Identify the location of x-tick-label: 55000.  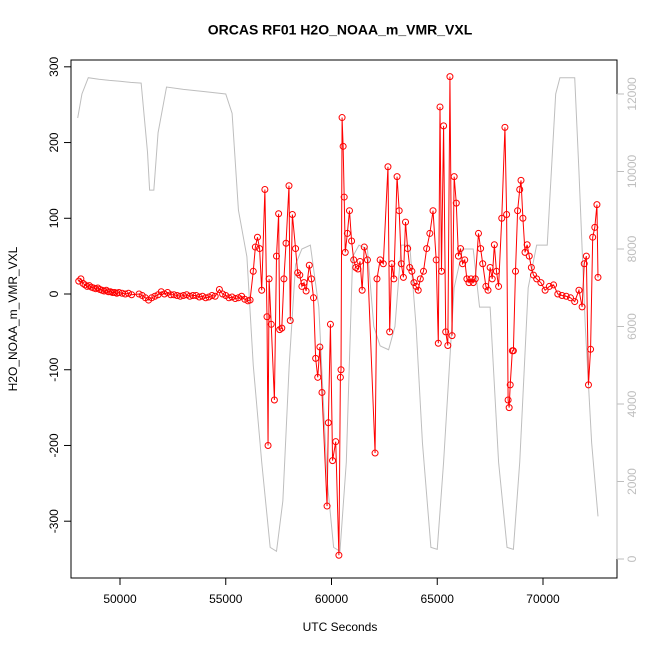
(226, 599).